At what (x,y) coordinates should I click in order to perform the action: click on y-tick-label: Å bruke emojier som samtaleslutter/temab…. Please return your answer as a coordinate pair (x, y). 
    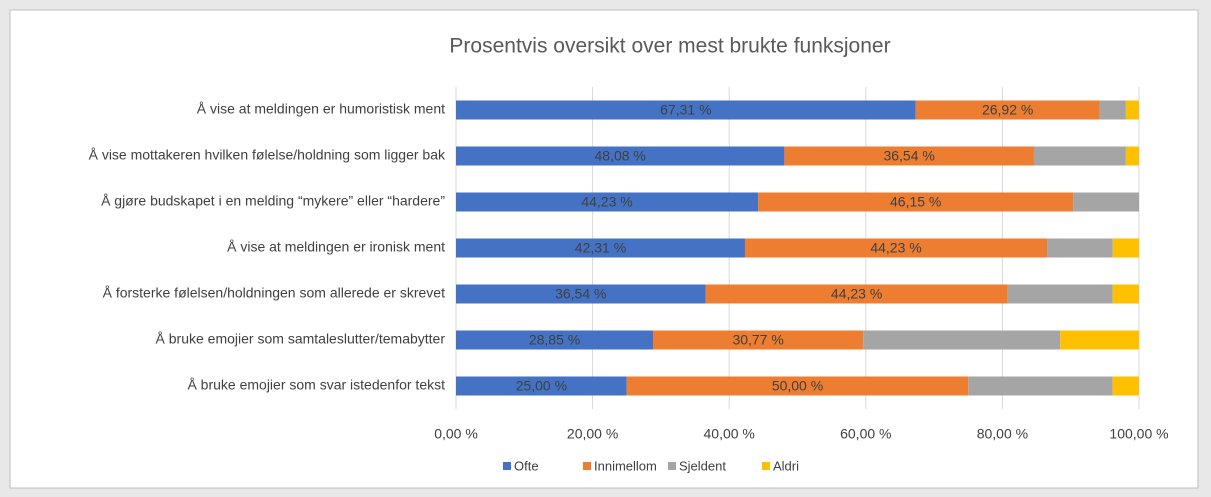
    Looking at the image, I should click on (301, 339).